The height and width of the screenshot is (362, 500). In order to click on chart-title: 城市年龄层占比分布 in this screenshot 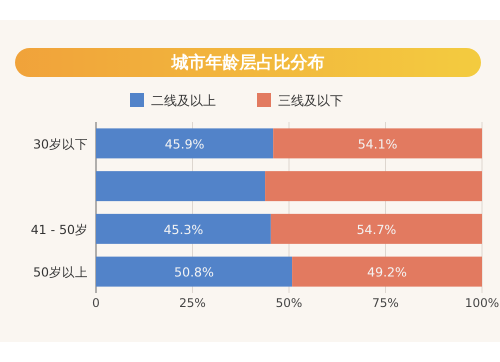, I will do `click(247, 63)`.